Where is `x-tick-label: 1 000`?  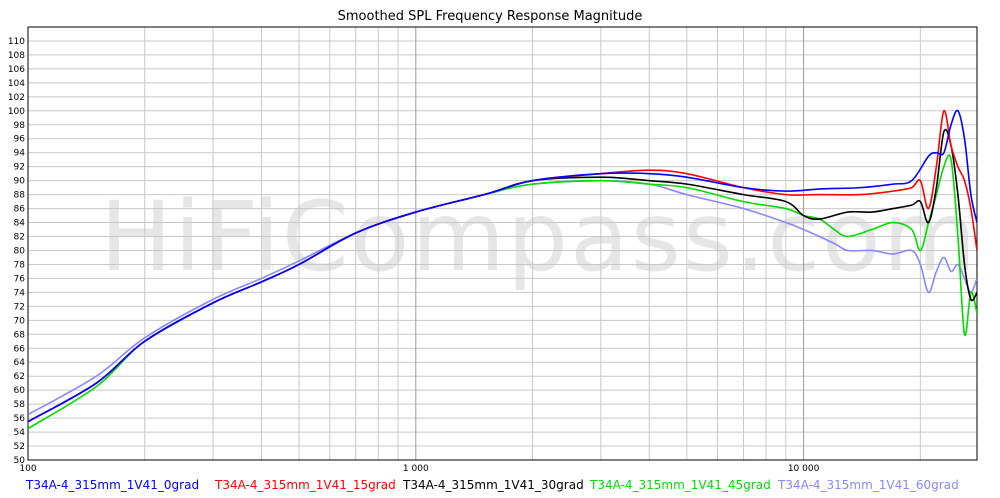
x-tick-label: 1 000 is located at coordinates (416, 469).